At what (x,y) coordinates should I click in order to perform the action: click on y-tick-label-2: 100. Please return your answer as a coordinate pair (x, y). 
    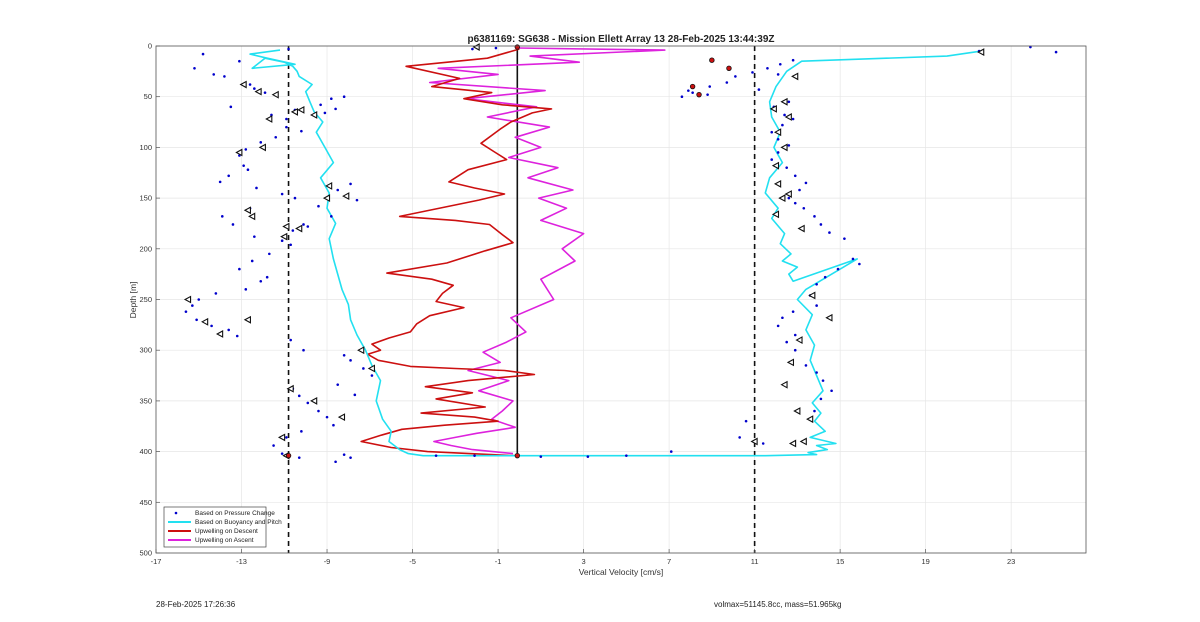
    Looking at the image, I should click on (145, 147).